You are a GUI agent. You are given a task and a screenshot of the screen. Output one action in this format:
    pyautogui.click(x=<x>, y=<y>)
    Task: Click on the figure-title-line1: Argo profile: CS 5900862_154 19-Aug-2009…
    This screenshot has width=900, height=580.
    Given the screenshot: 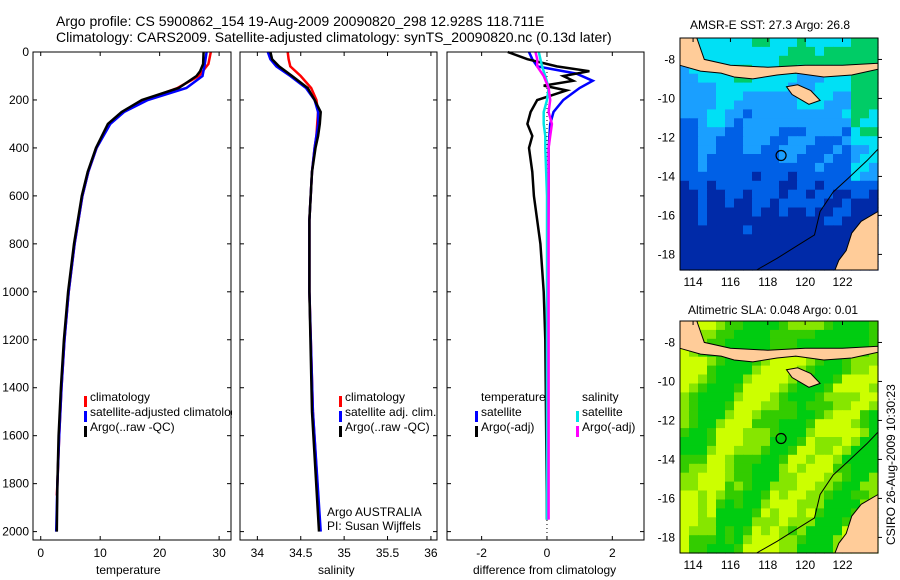 What is the action you would take?
    pyautogui.click(x=300, y=21)
    